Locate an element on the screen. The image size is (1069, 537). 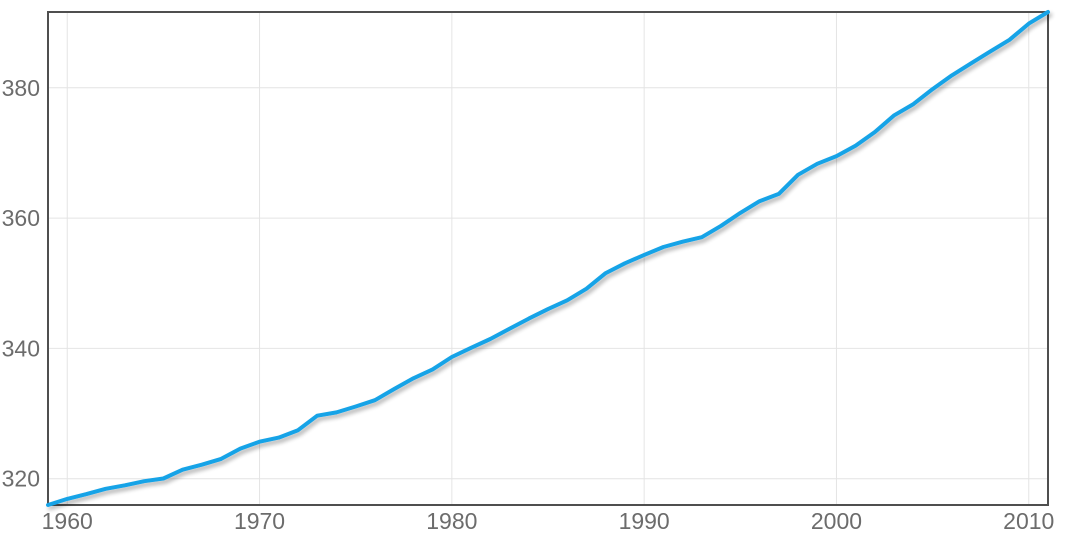
x-tick-label-1970: 1970 is located at coordinates (259, 521).